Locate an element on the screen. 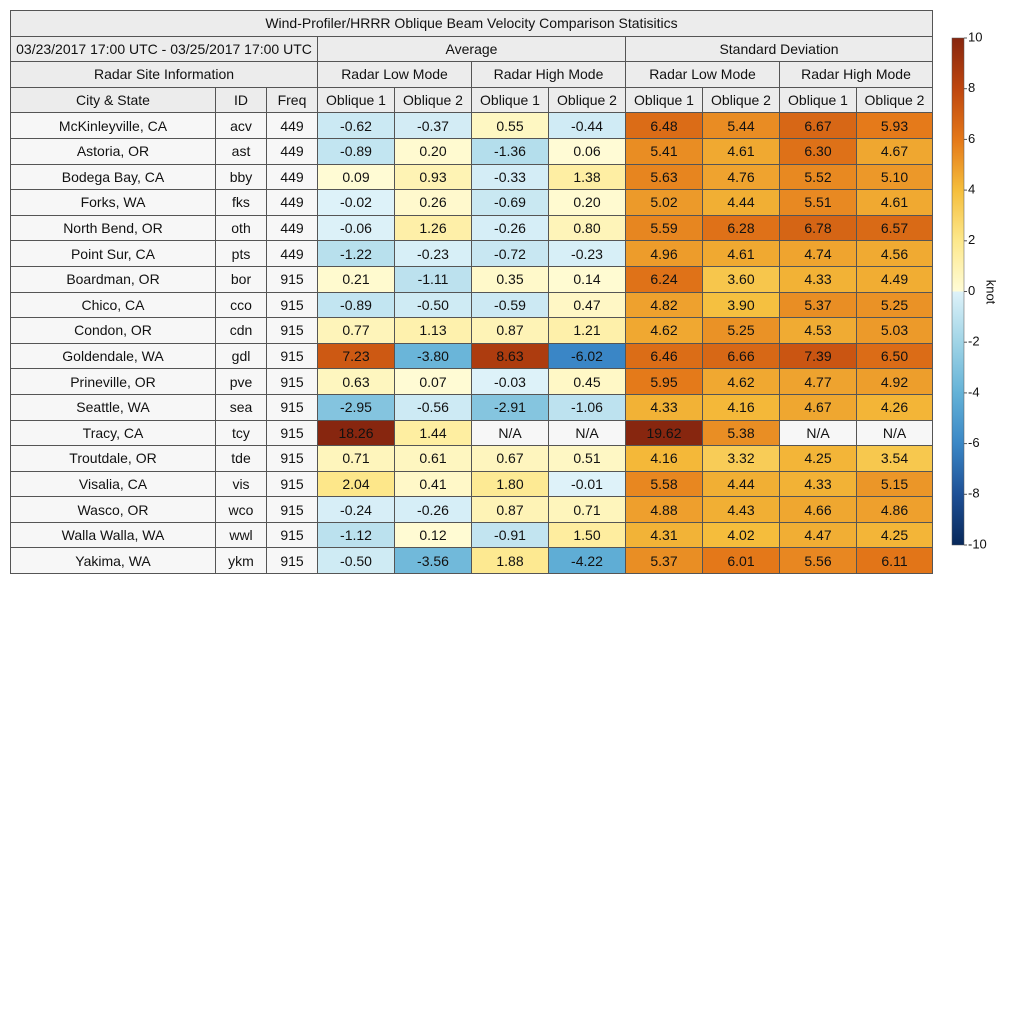 Image resolution: width=1024 pixels, height=1024 pixels. value-cell: 5.52 is located at coordinates (818, 177).